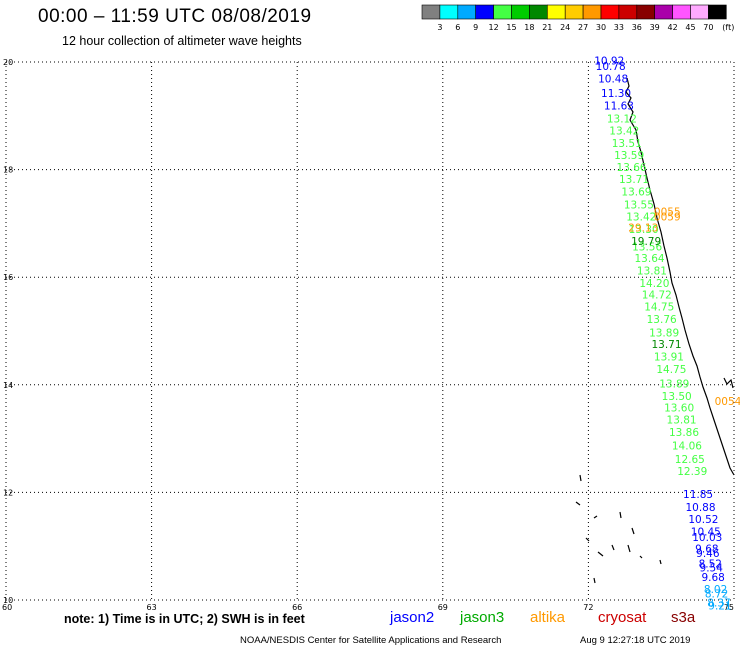 This screenshot has height=650, width=740. I want to click on scale-label-21: 21, so click(547, 27).